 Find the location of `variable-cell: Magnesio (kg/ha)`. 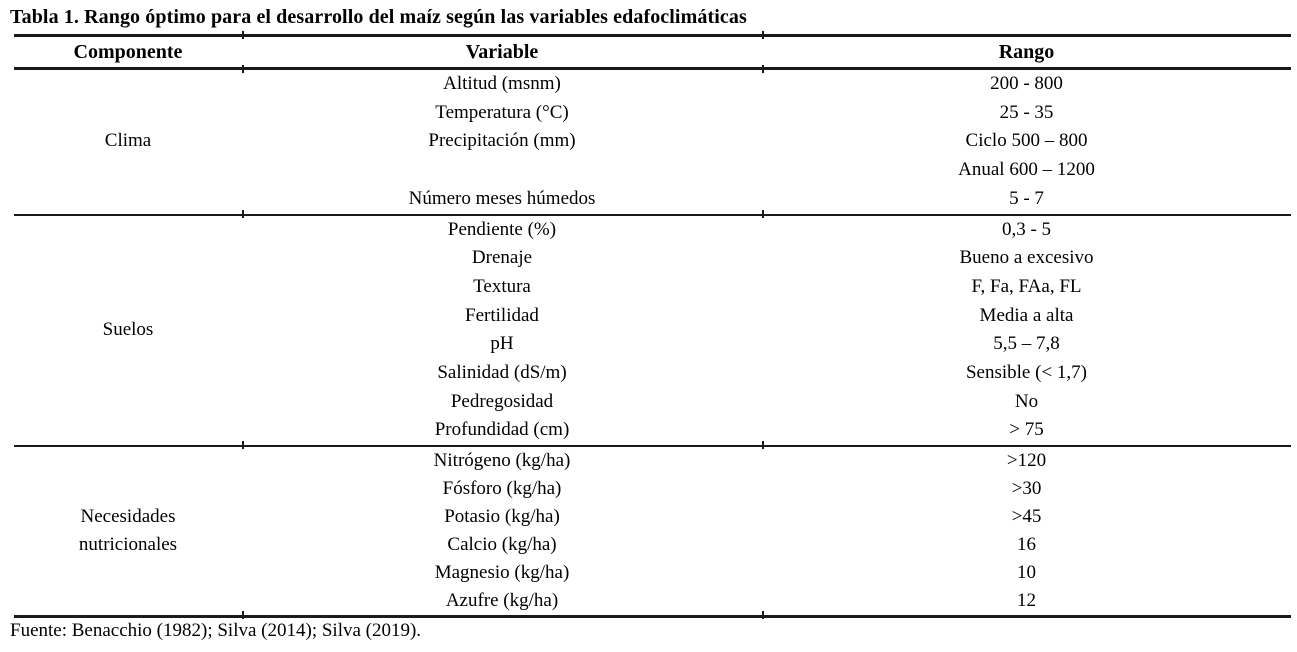

variable-cell: Magnesio (kg/ha) is located at coordinates (502, 573).